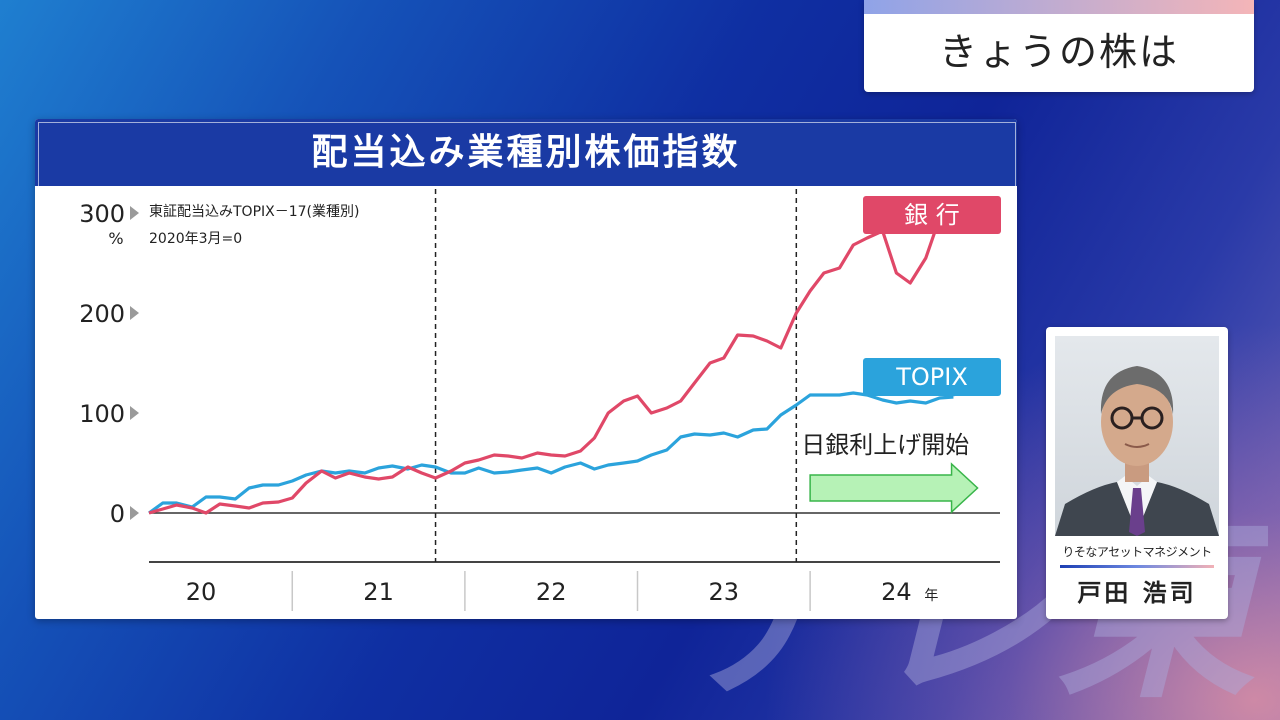 The width and height of the screenshot is (1280, 720). What do you see at coordinates (102, 214) in the screenshot?
I see `y-tick-label: 300` at bounding box center [102, 214].